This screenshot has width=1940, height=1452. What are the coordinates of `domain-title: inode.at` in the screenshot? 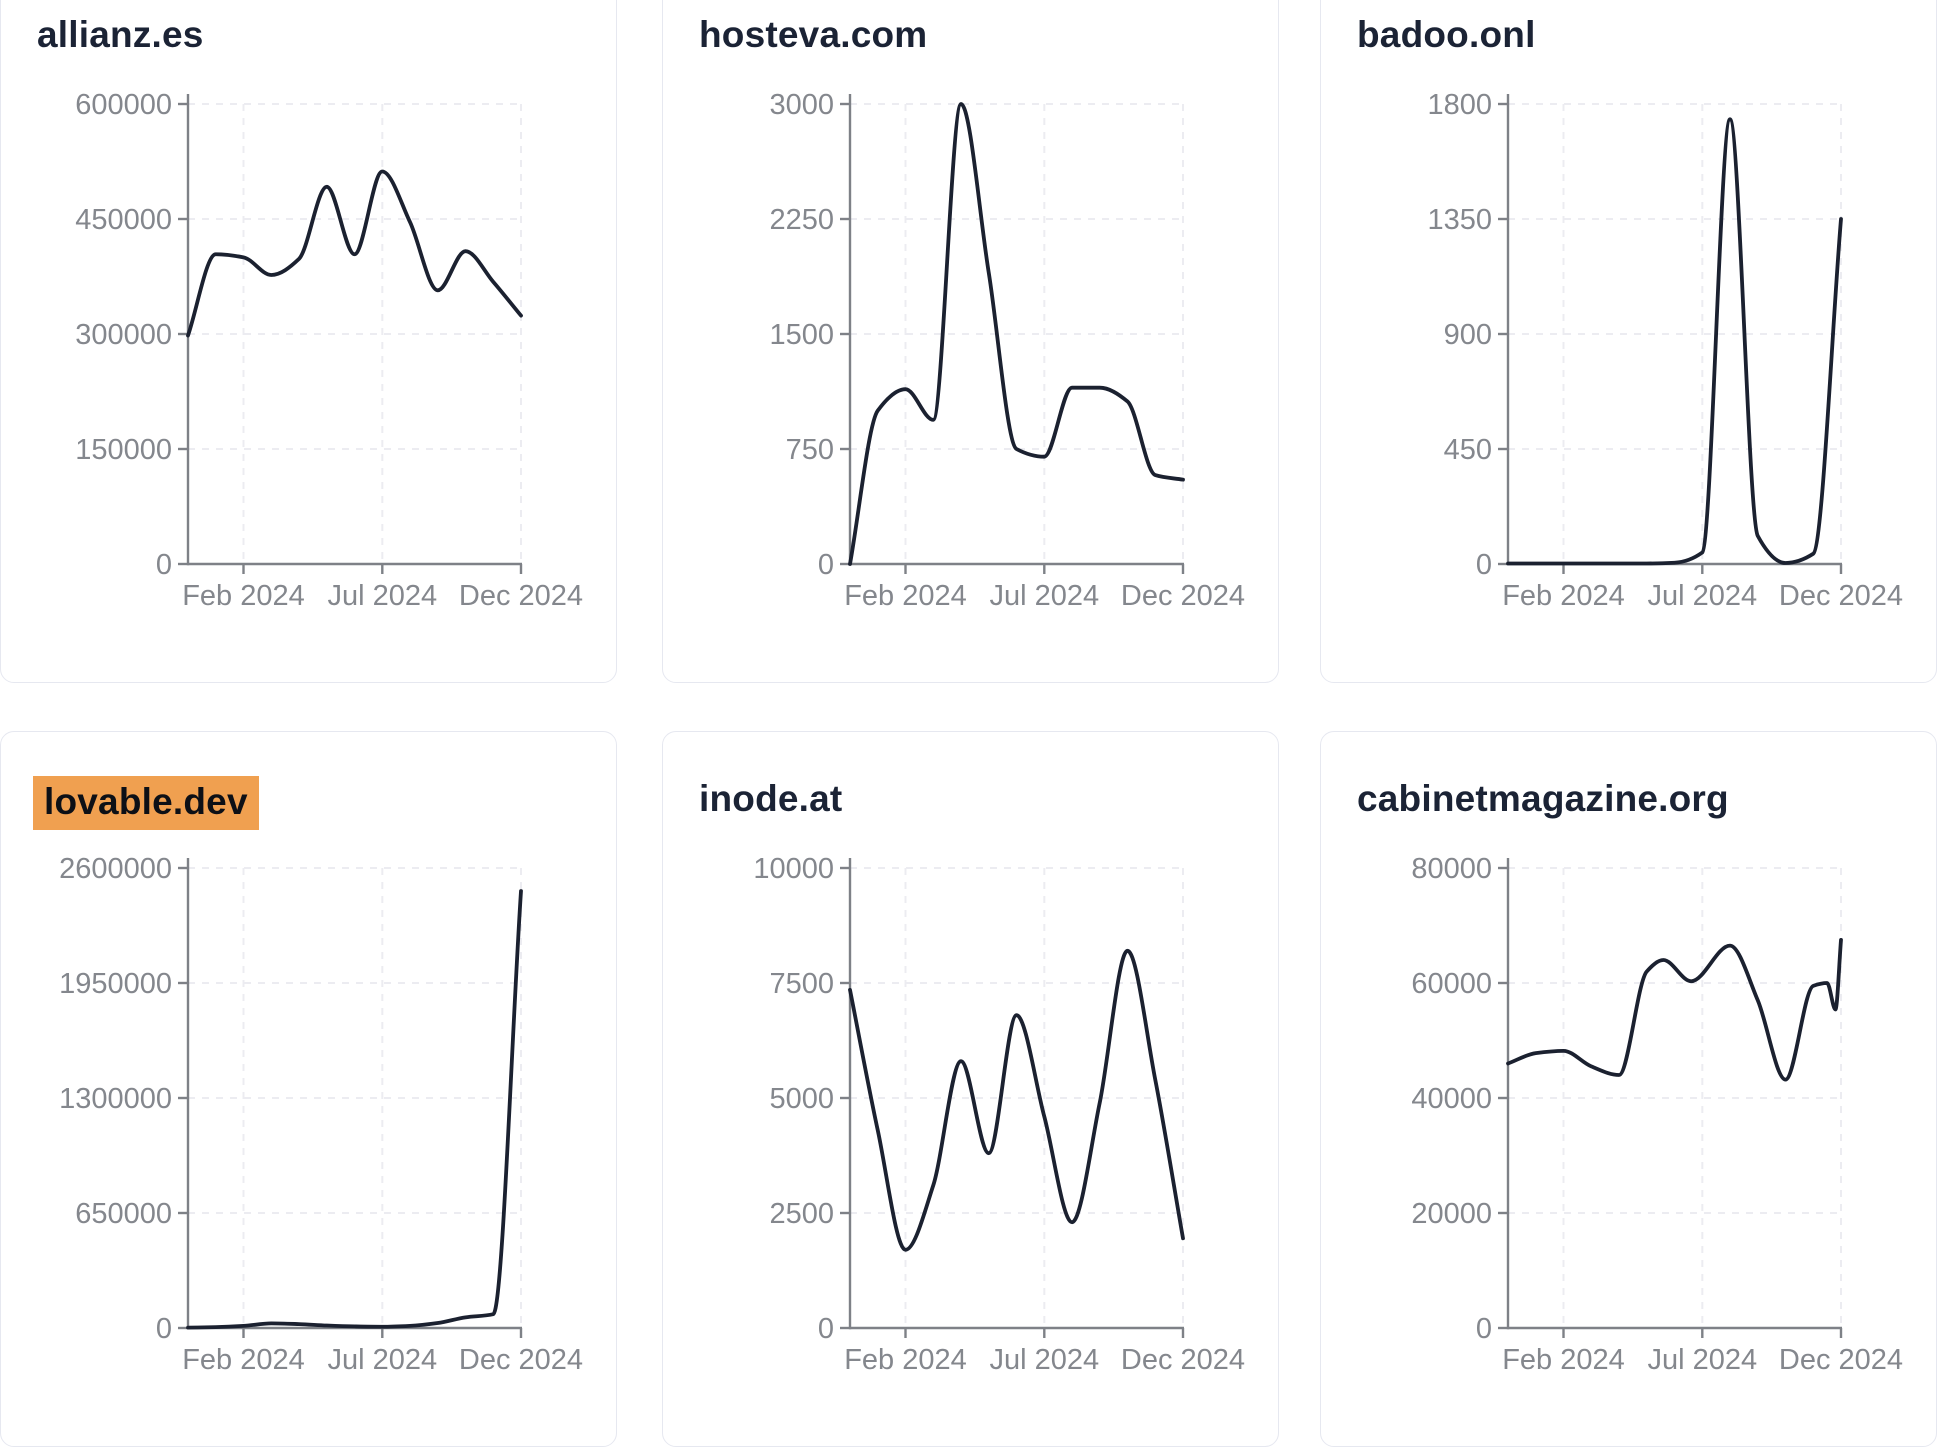 It's located at (770, 799).